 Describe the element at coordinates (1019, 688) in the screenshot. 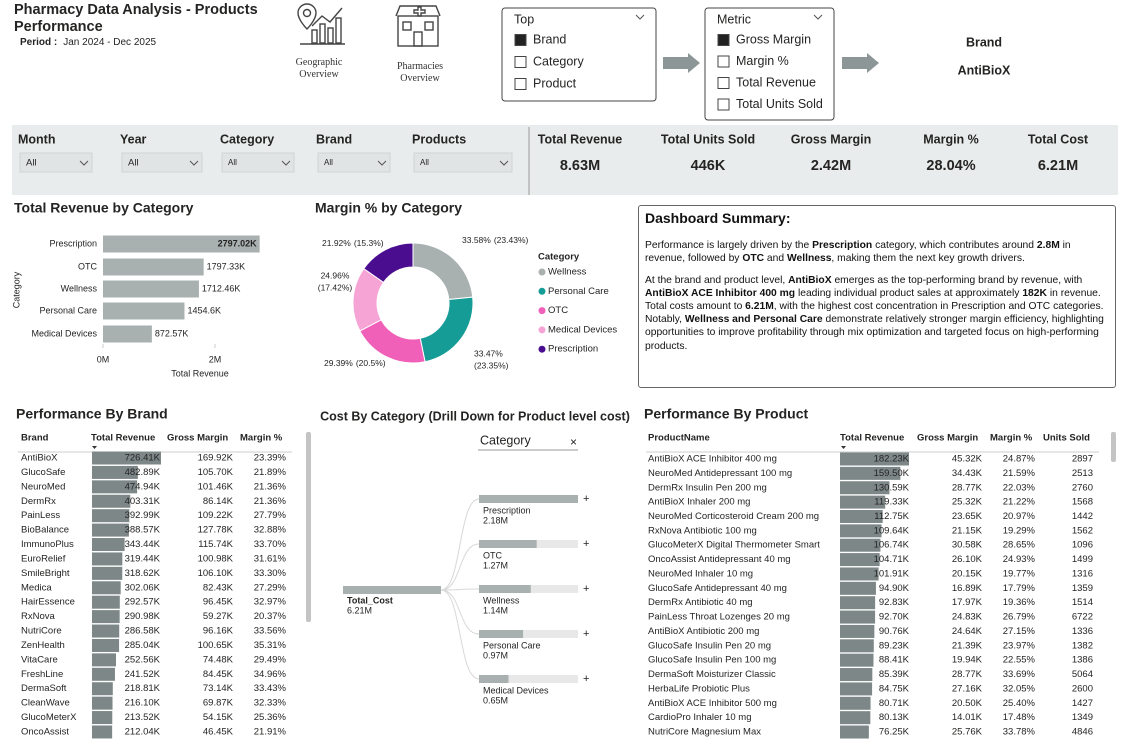

I see `margin-cell: 32.05%` at that location.